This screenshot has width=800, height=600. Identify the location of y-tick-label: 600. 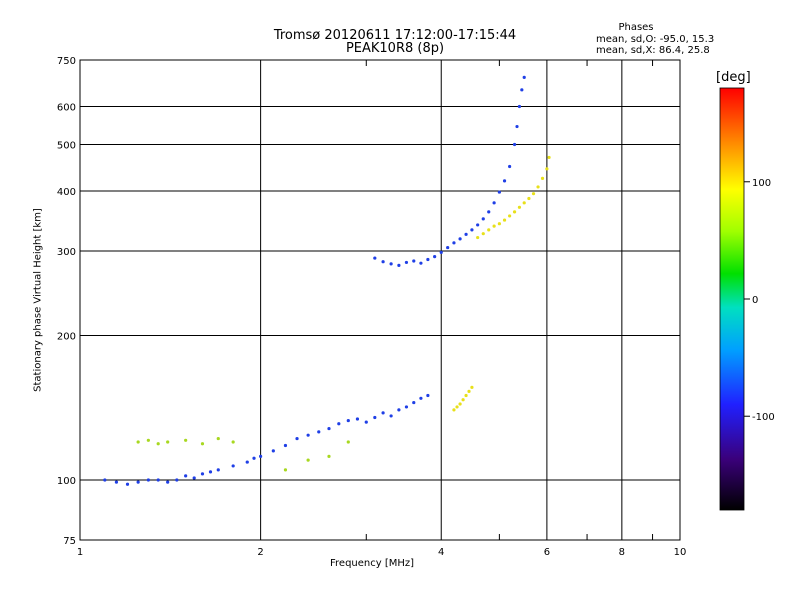
(66, 108).